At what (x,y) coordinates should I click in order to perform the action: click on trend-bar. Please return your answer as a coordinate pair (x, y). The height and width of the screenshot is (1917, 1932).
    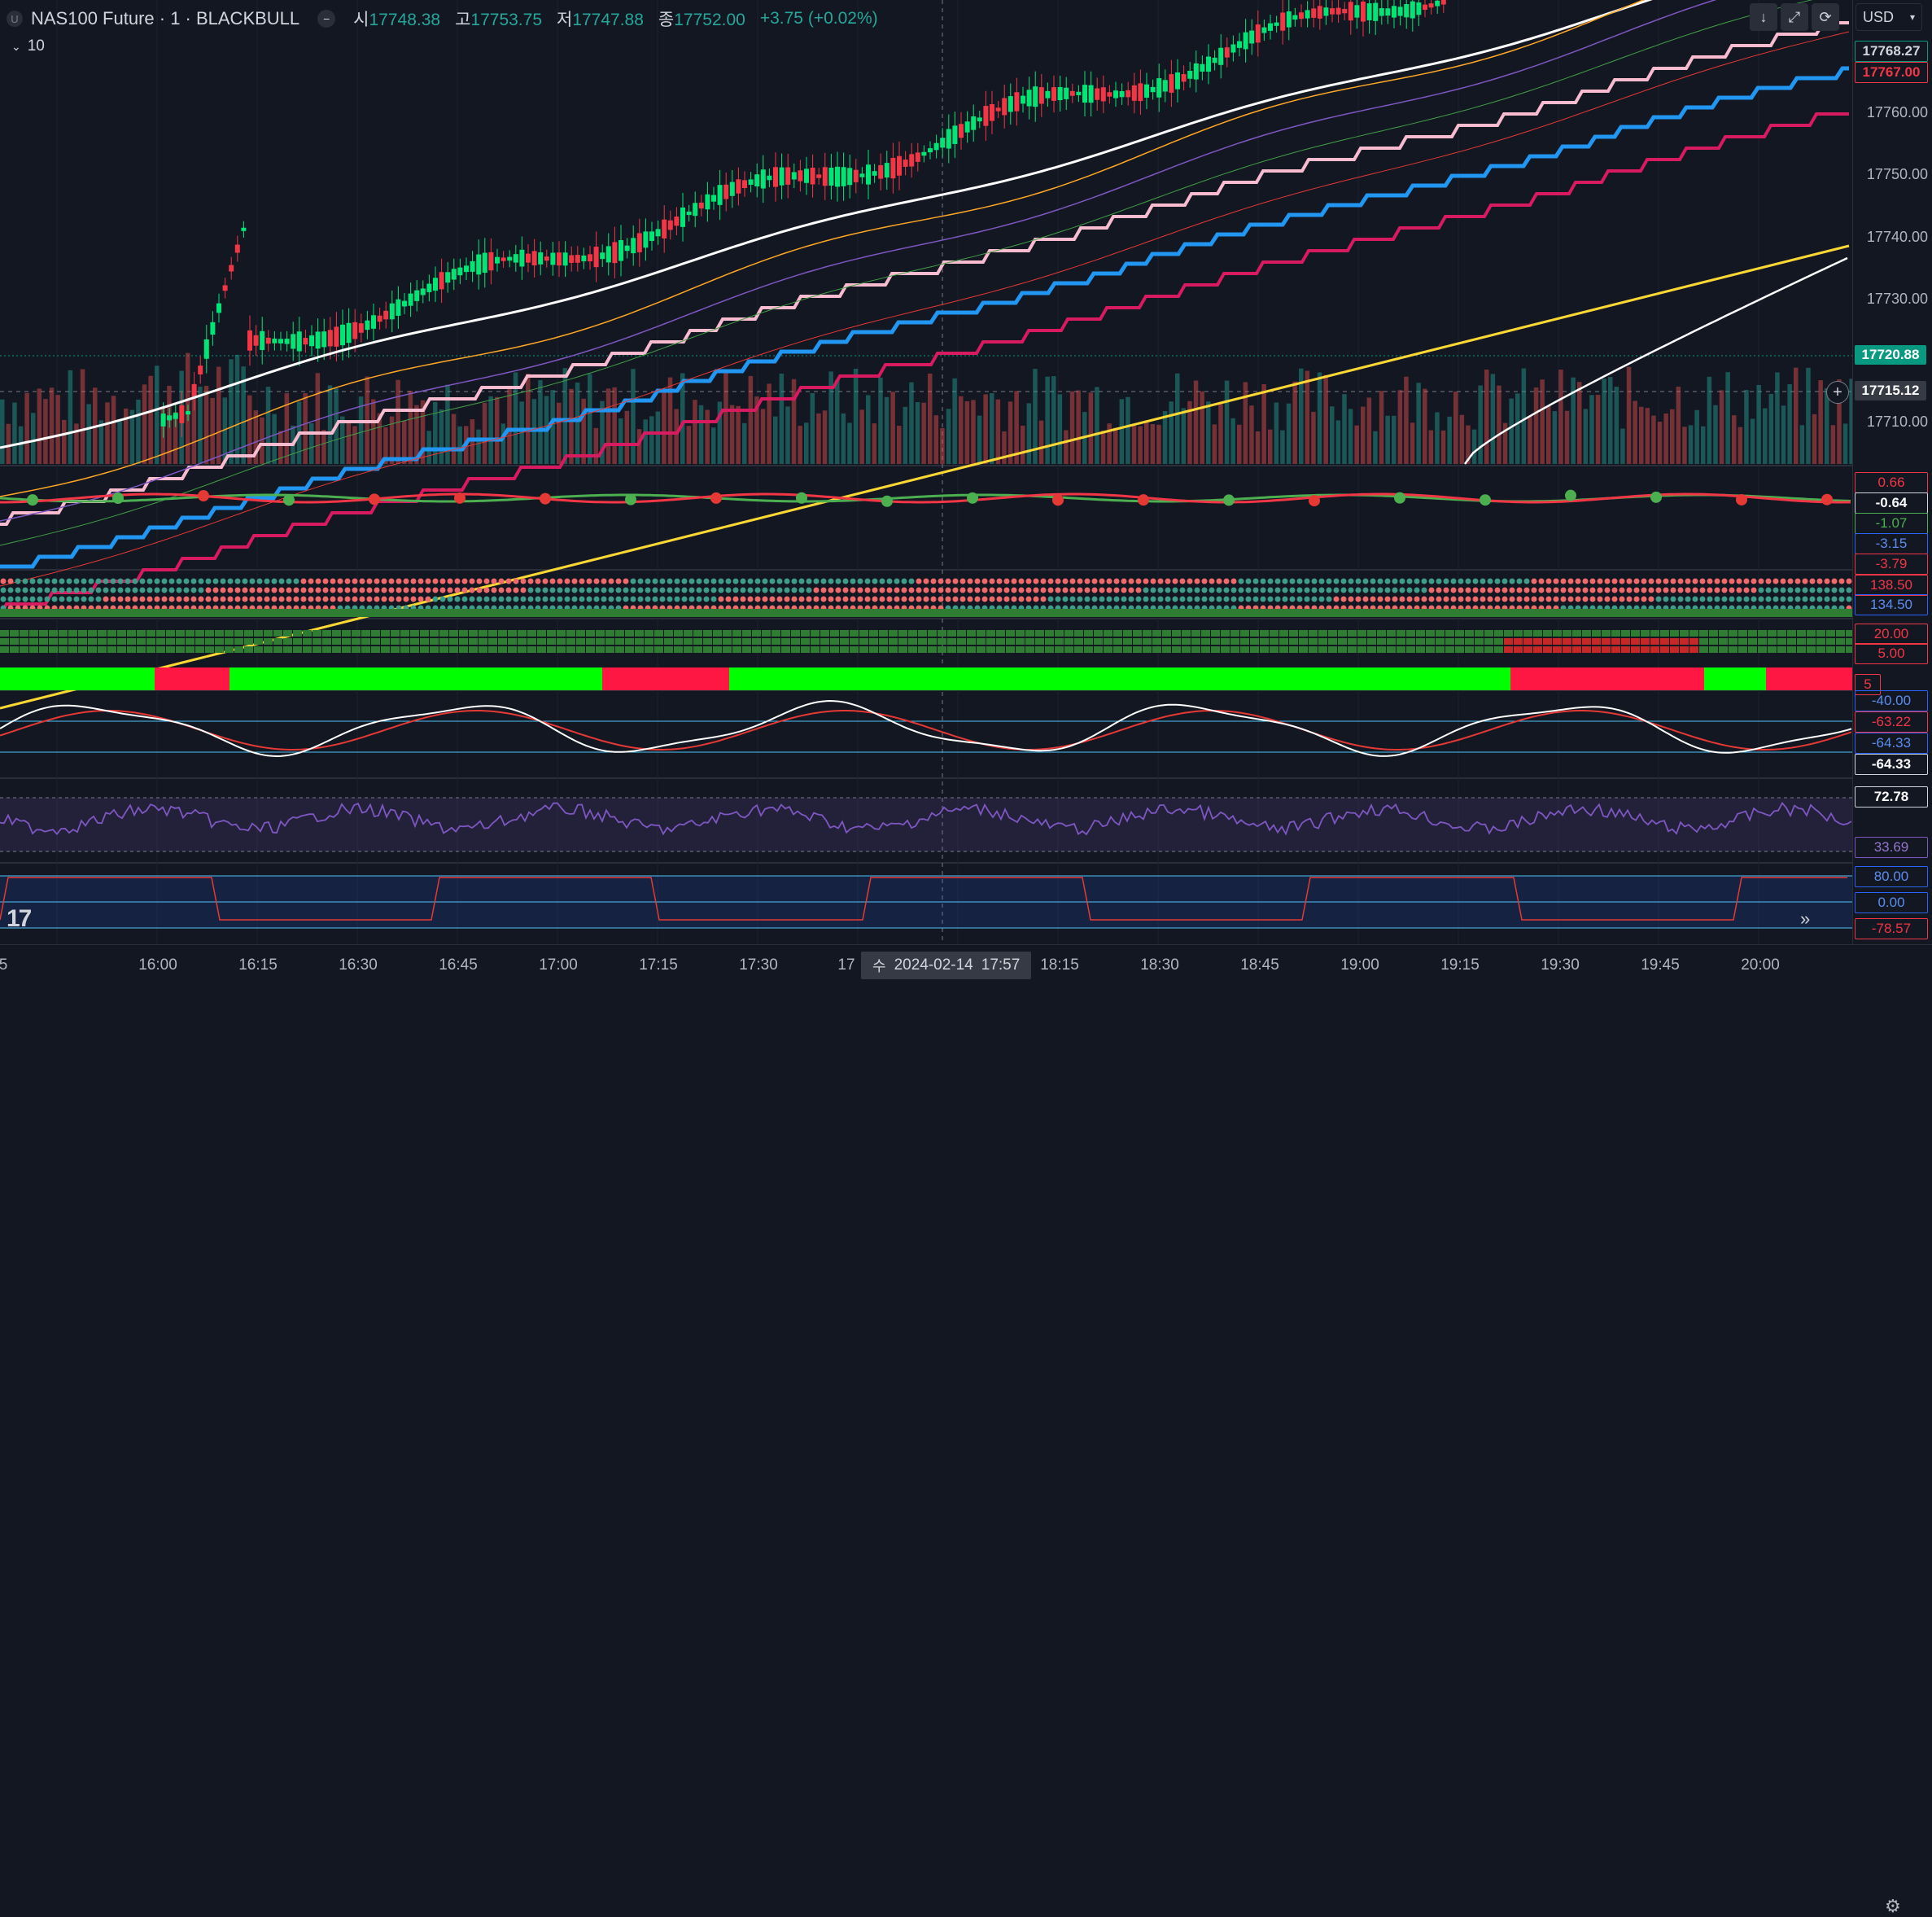
    Looking at the image, I should click on (1607, 678).